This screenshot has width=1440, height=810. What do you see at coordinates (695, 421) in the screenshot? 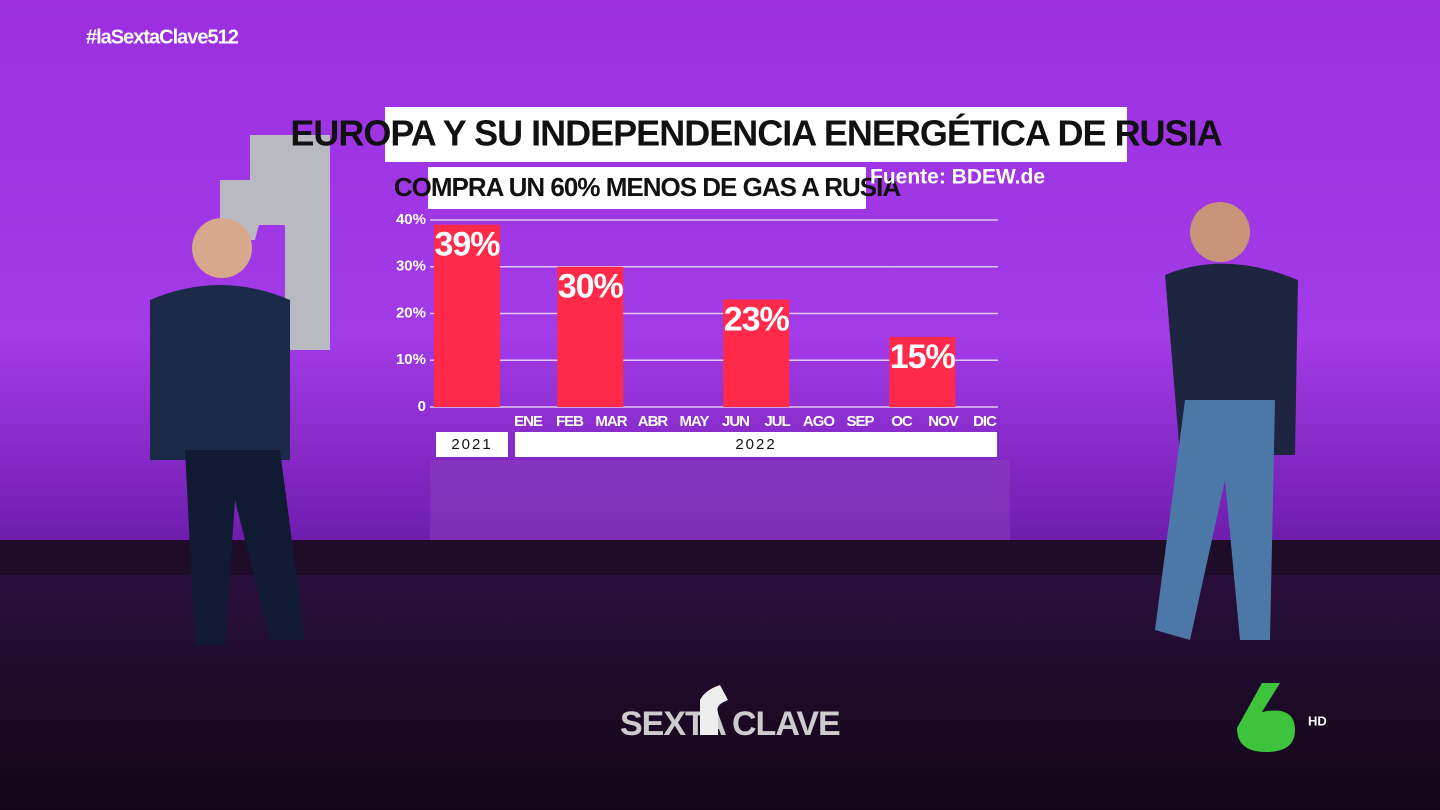
I see `x-tick-label: MAY` at bounding box center [695, 421].